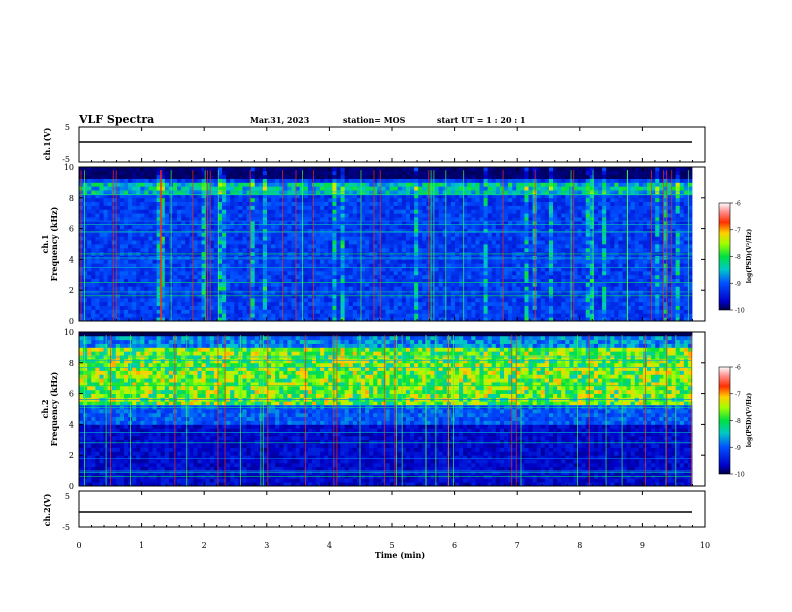 The height and width of the screenshot is (612, 792). Describe the element at coordinates (47, 143) in the screenshot. I see `ch1-waveform-ylabel: ch.1(V)` at that location.